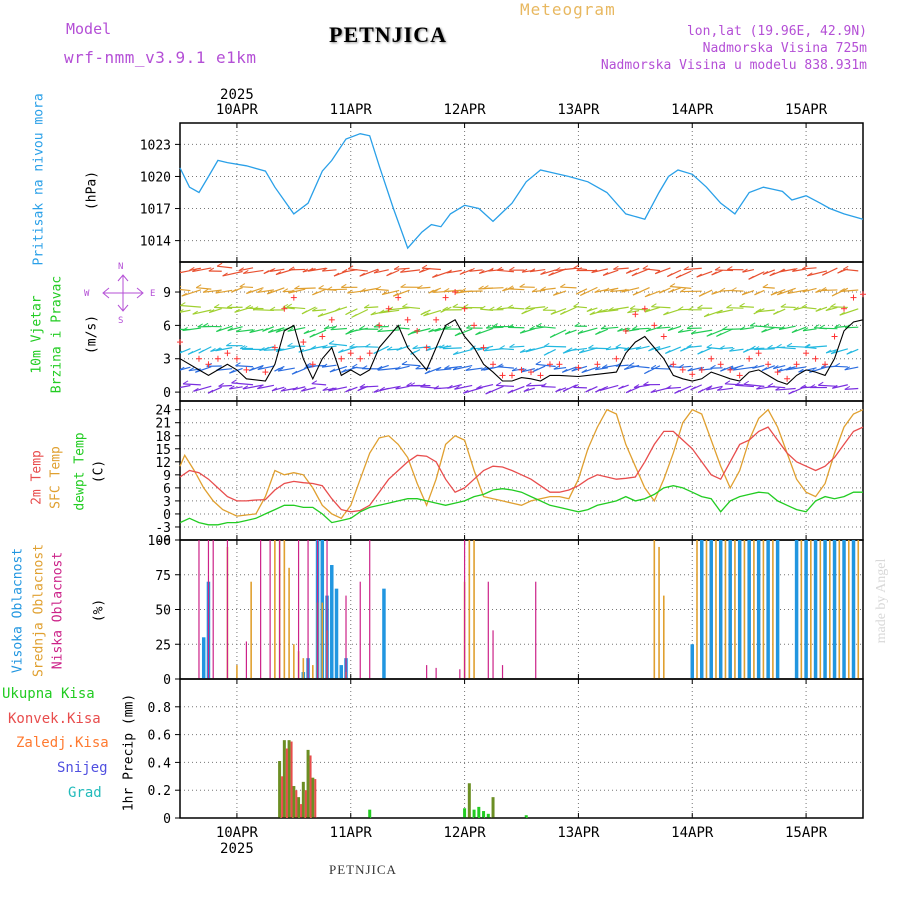 The width and height of the screenshot is (900, 900). I want to click on top-date-label: 14APR, so click(692, 110).